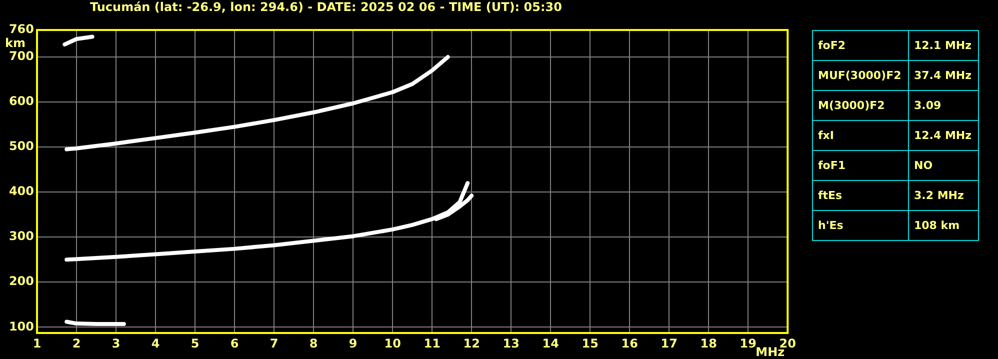 Image resolution: width=998 pixels, height=359 pixels. I want to click on x-tick-label: 20, so click(787, 343).